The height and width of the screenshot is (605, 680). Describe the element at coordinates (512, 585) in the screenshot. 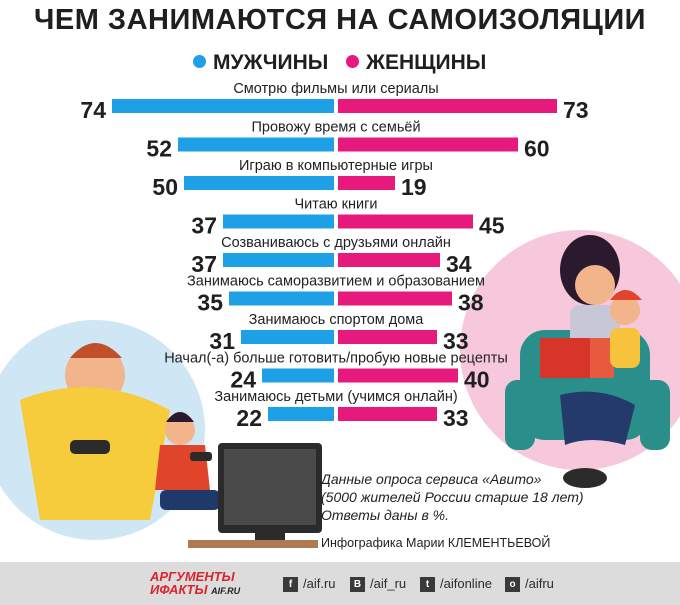

I see `ok-icon: o` at that location.